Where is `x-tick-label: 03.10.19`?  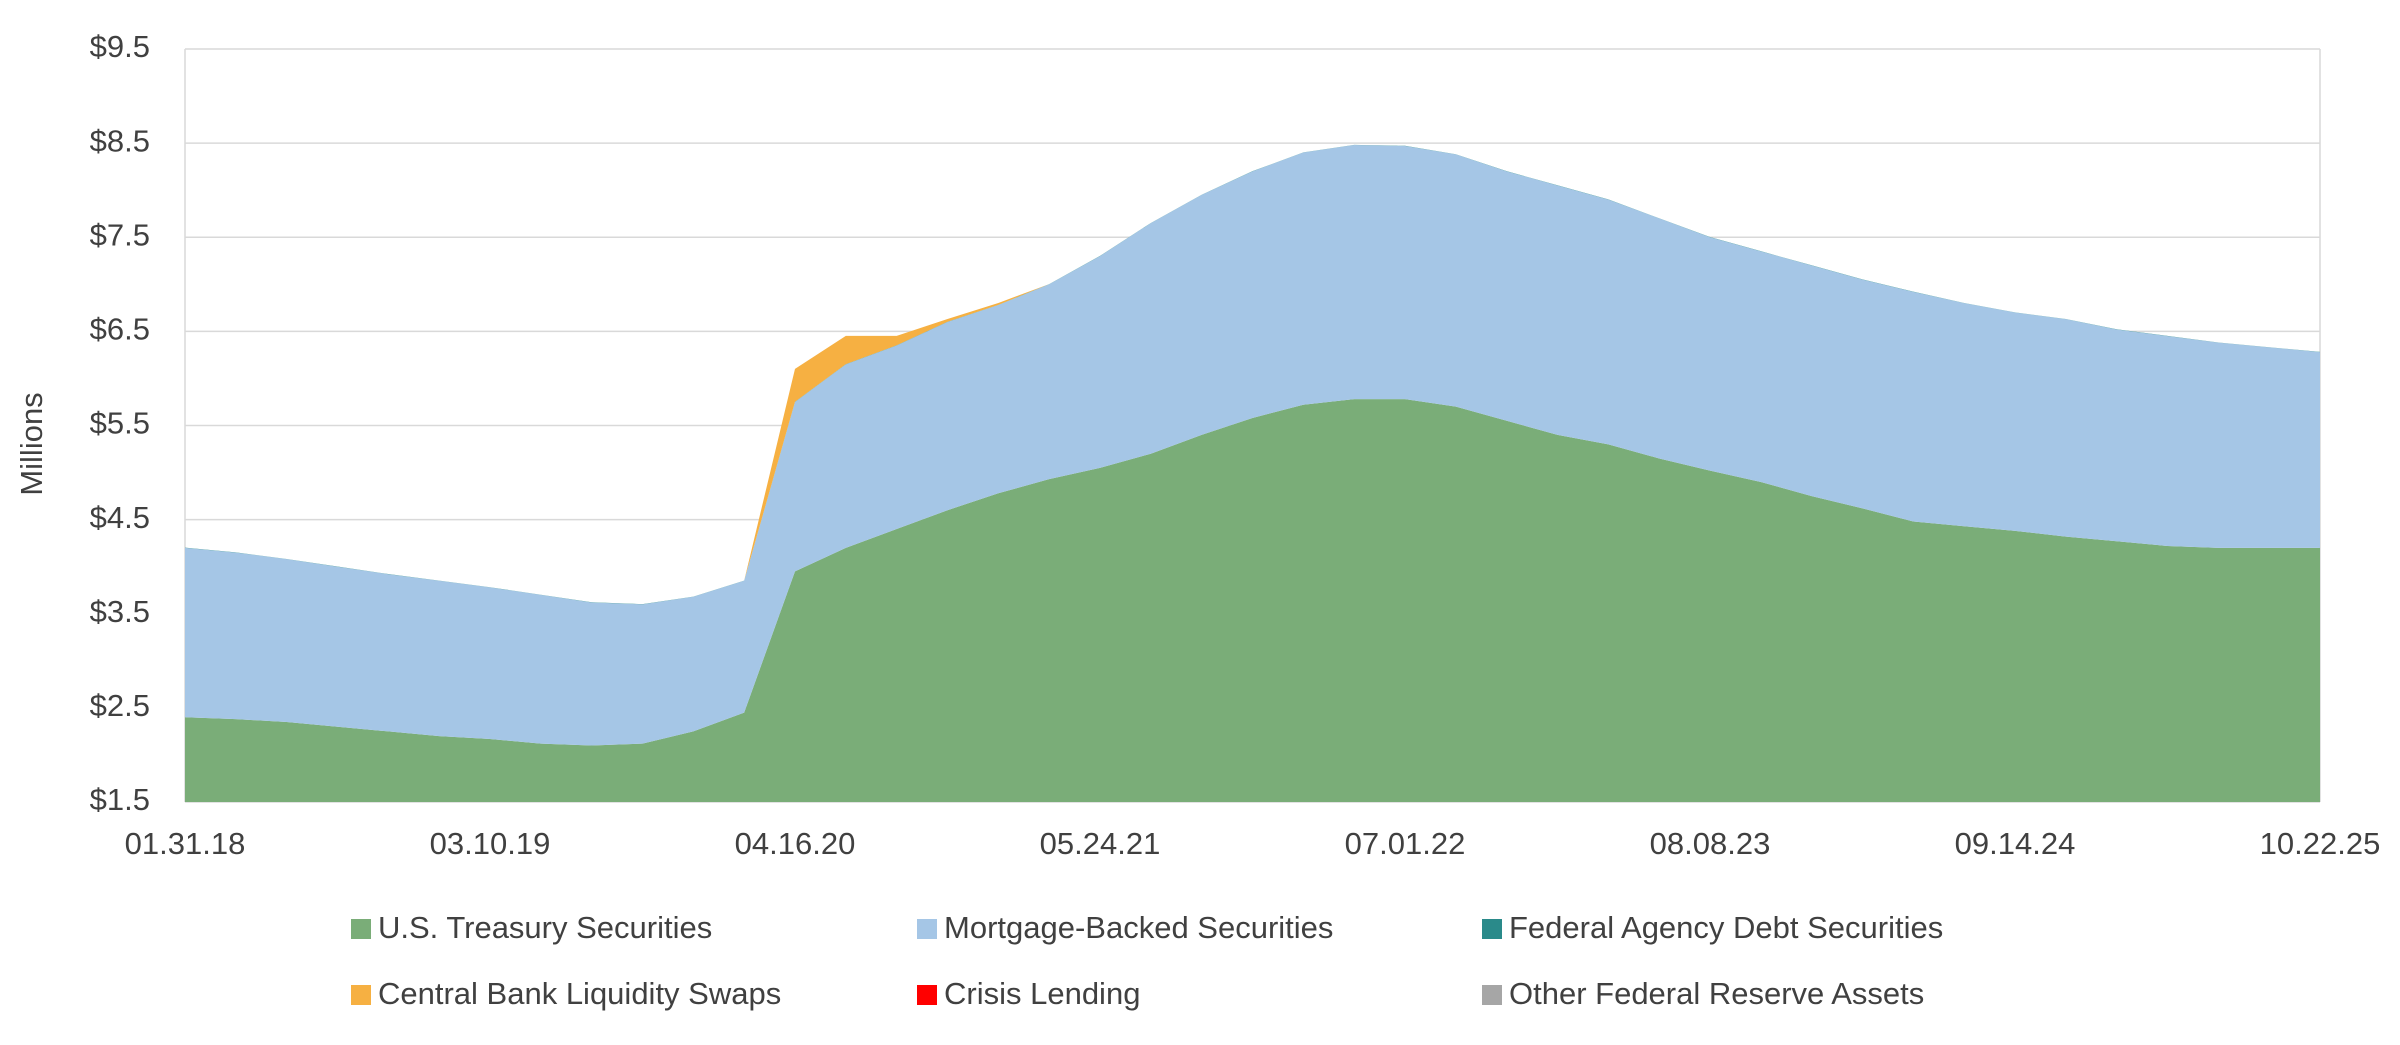 x-tick-label: 03.10.19 is located at coordinates (490, 843).